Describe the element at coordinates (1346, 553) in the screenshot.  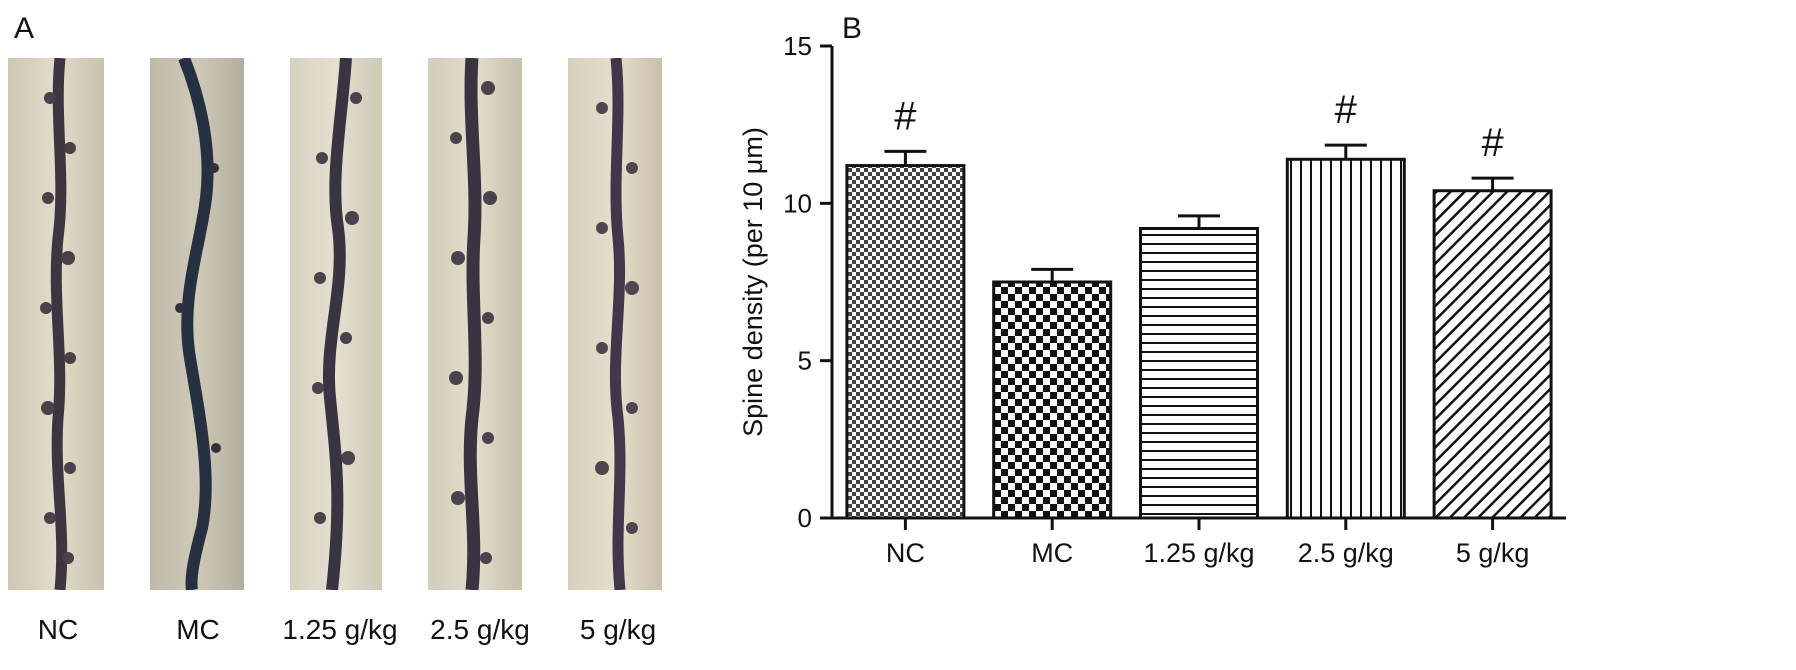
I see `x-tick-label: 2.5 g/kg` at that location.